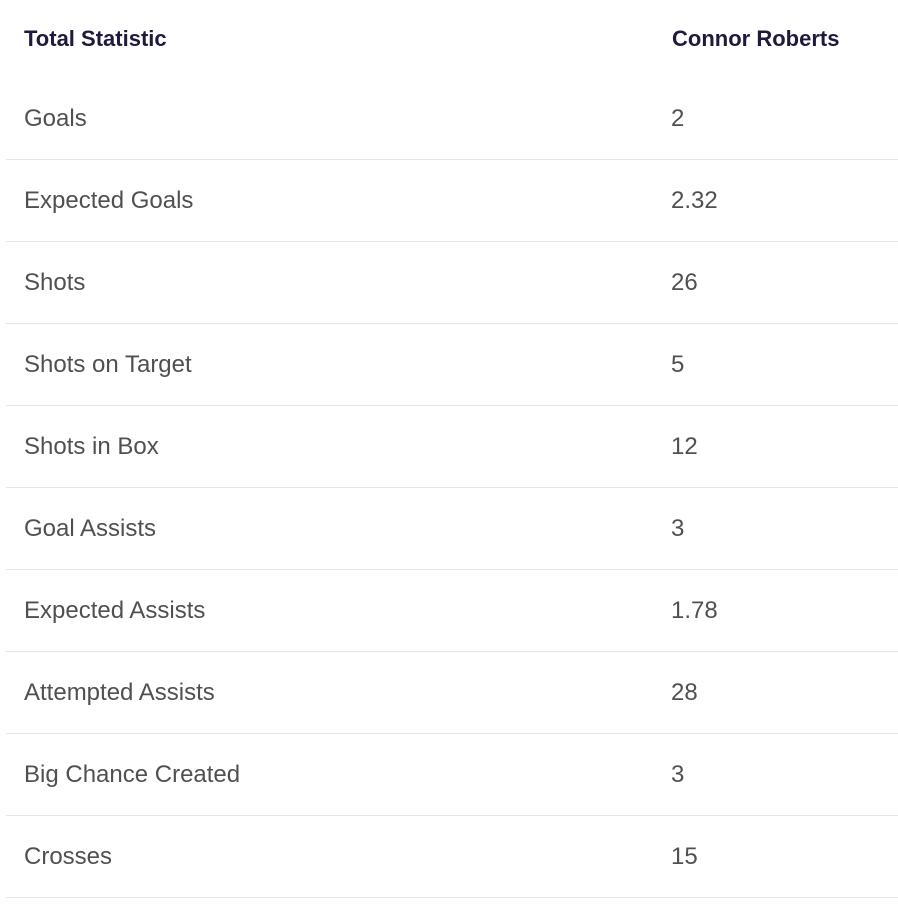 This screenshot has height=916, width=898. I want to click on row-value: 26, so click(684, 282).